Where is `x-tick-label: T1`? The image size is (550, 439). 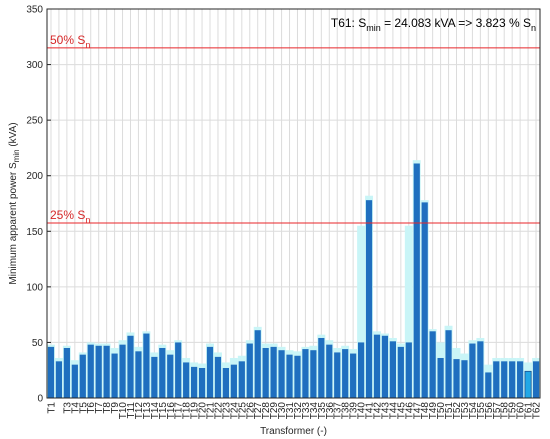
x-tick-label: T1 is located at coordinates (51, 408).